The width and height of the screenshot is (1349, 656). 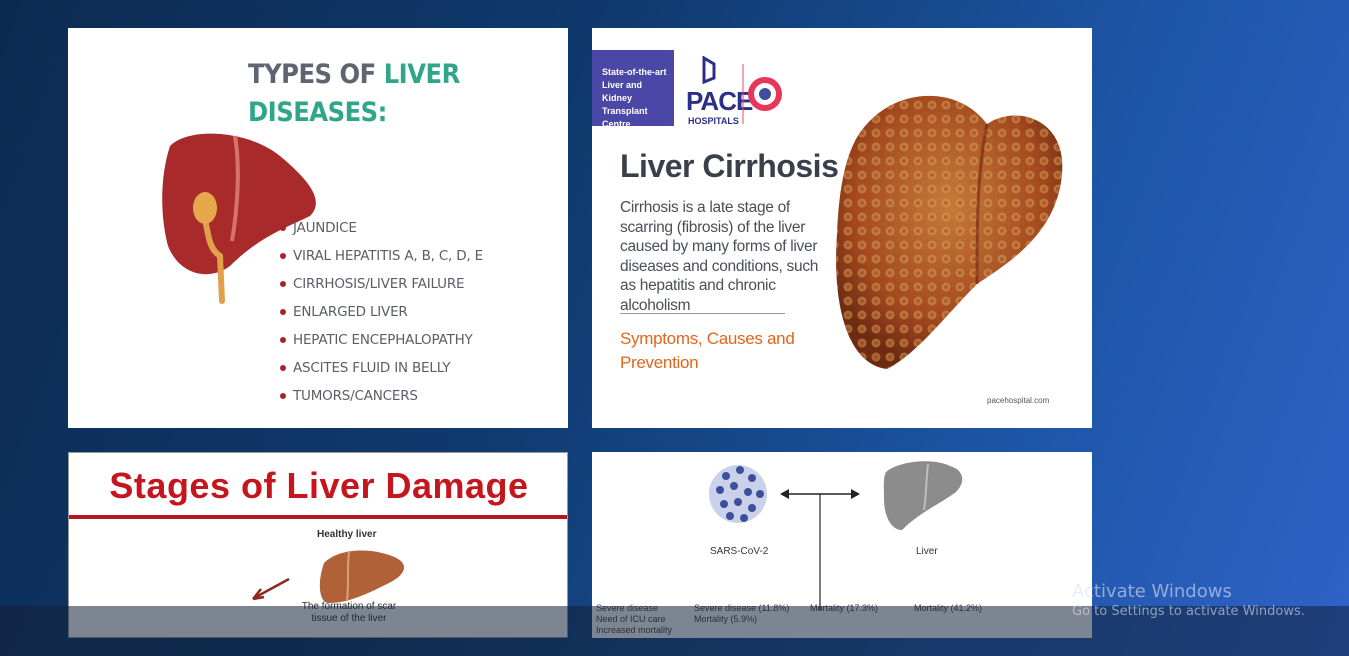 What do you see at coordinates (381, 340) in the screenshot?
I see `list-item: HEPATIC ENCEPHALOPATHY` at bounding box center [381, 340].